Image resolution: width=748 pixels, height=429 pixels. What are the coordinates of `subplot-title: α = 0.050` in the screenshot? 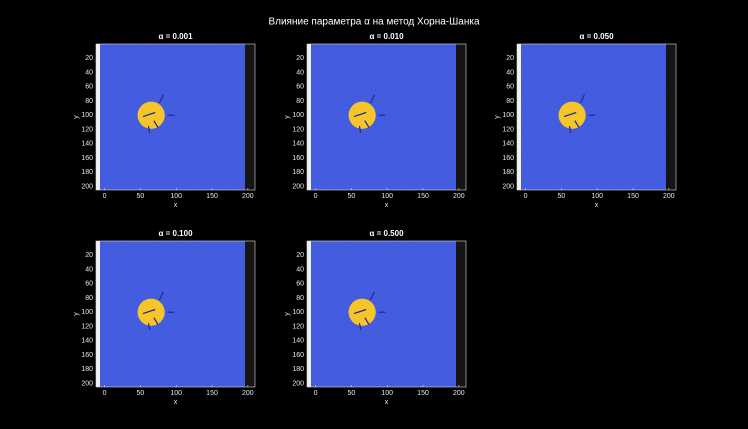 It's located at (596, 36).